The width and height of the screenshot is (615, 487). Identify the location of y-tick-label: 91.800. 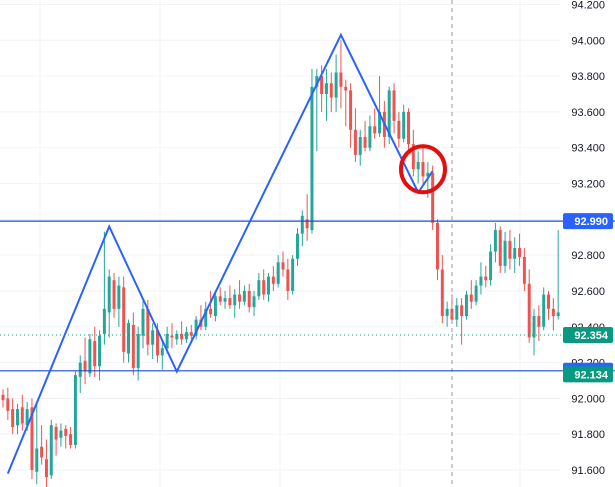
(588, 435).